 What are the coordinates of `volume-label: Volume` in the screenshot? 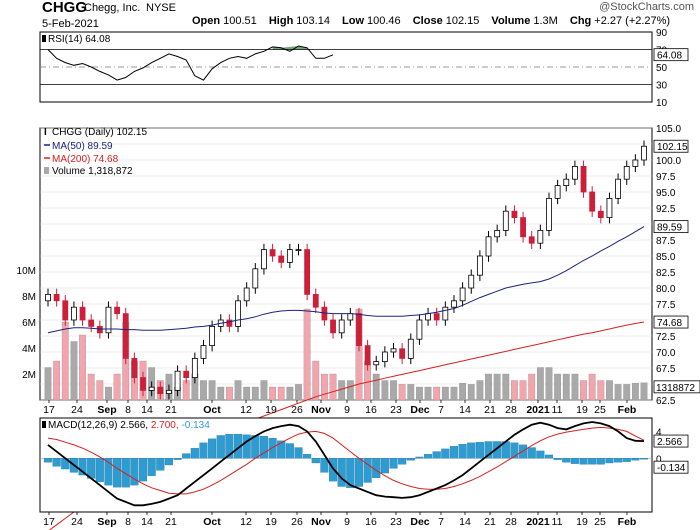 It's located at (511, 21).